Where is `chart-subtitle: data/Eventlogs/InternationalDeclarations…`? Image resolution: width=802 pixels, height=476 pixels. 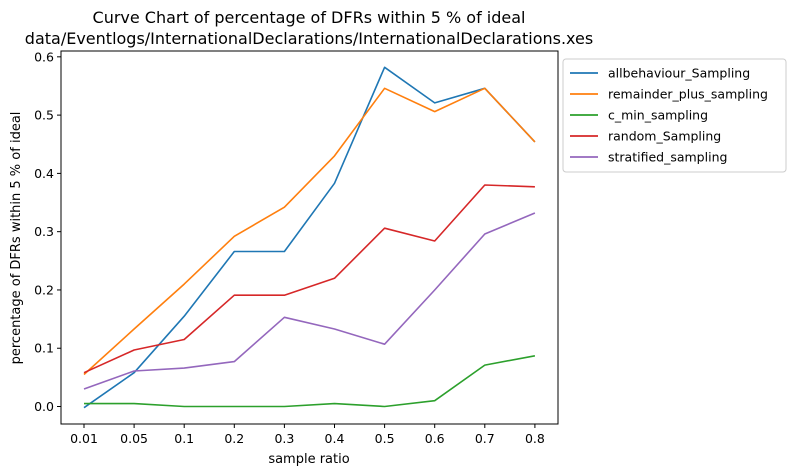
chart-subtitle: data/Eventlogs/InternationalDeclarations… is located at coordinates (309, 38).